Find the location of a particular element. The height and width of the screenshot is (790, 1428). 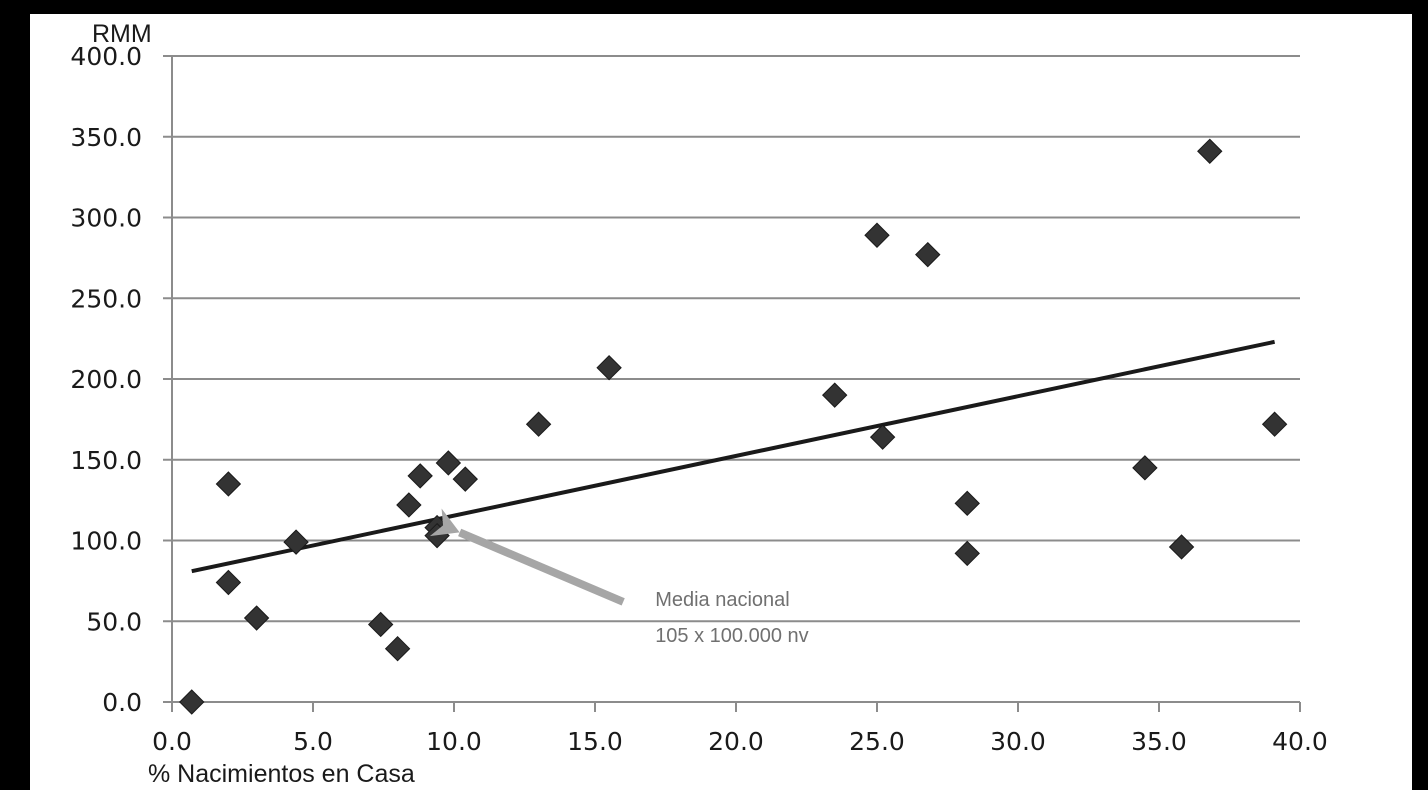

annotation-arrow is located at coordinates (527, 557).